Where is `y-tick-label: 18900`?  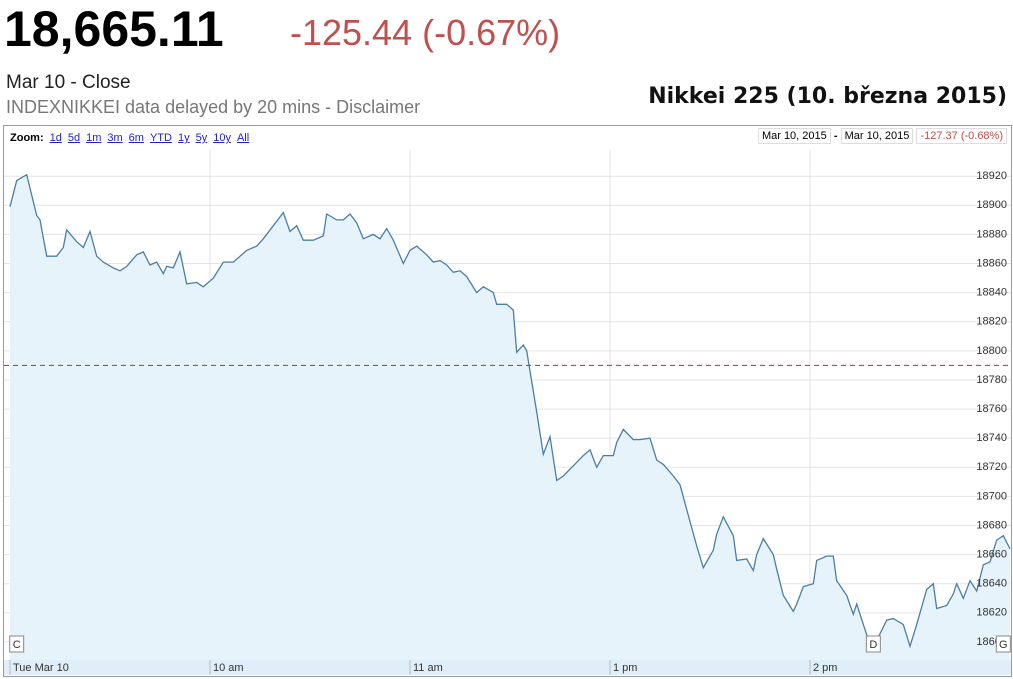 y-tick-label: 18900 is located at coordinates (991, 205).